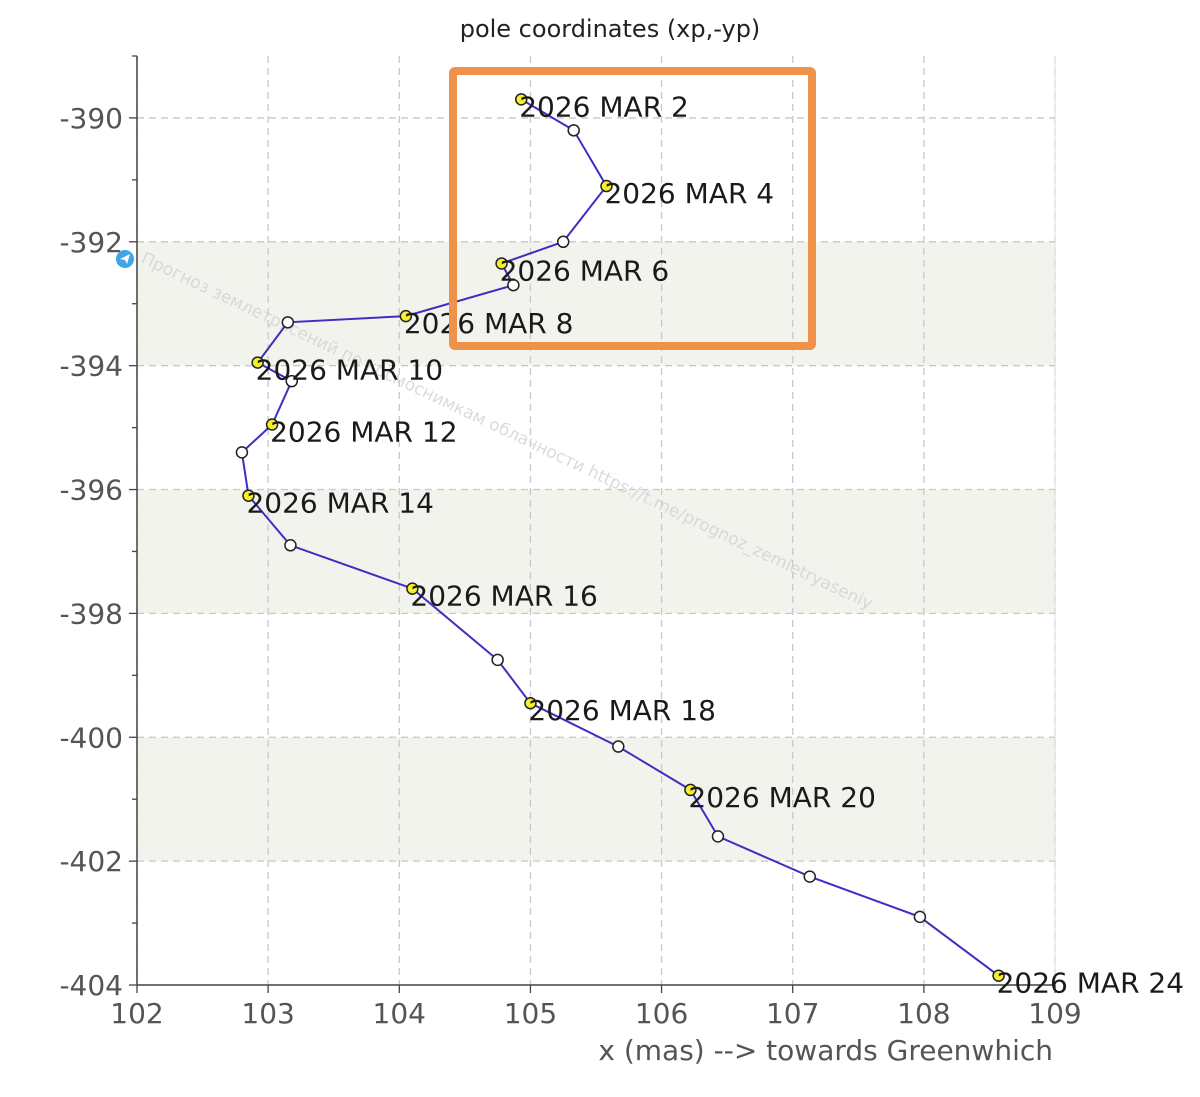  I want to click on telegram-icon-plane, so click(125, 259).